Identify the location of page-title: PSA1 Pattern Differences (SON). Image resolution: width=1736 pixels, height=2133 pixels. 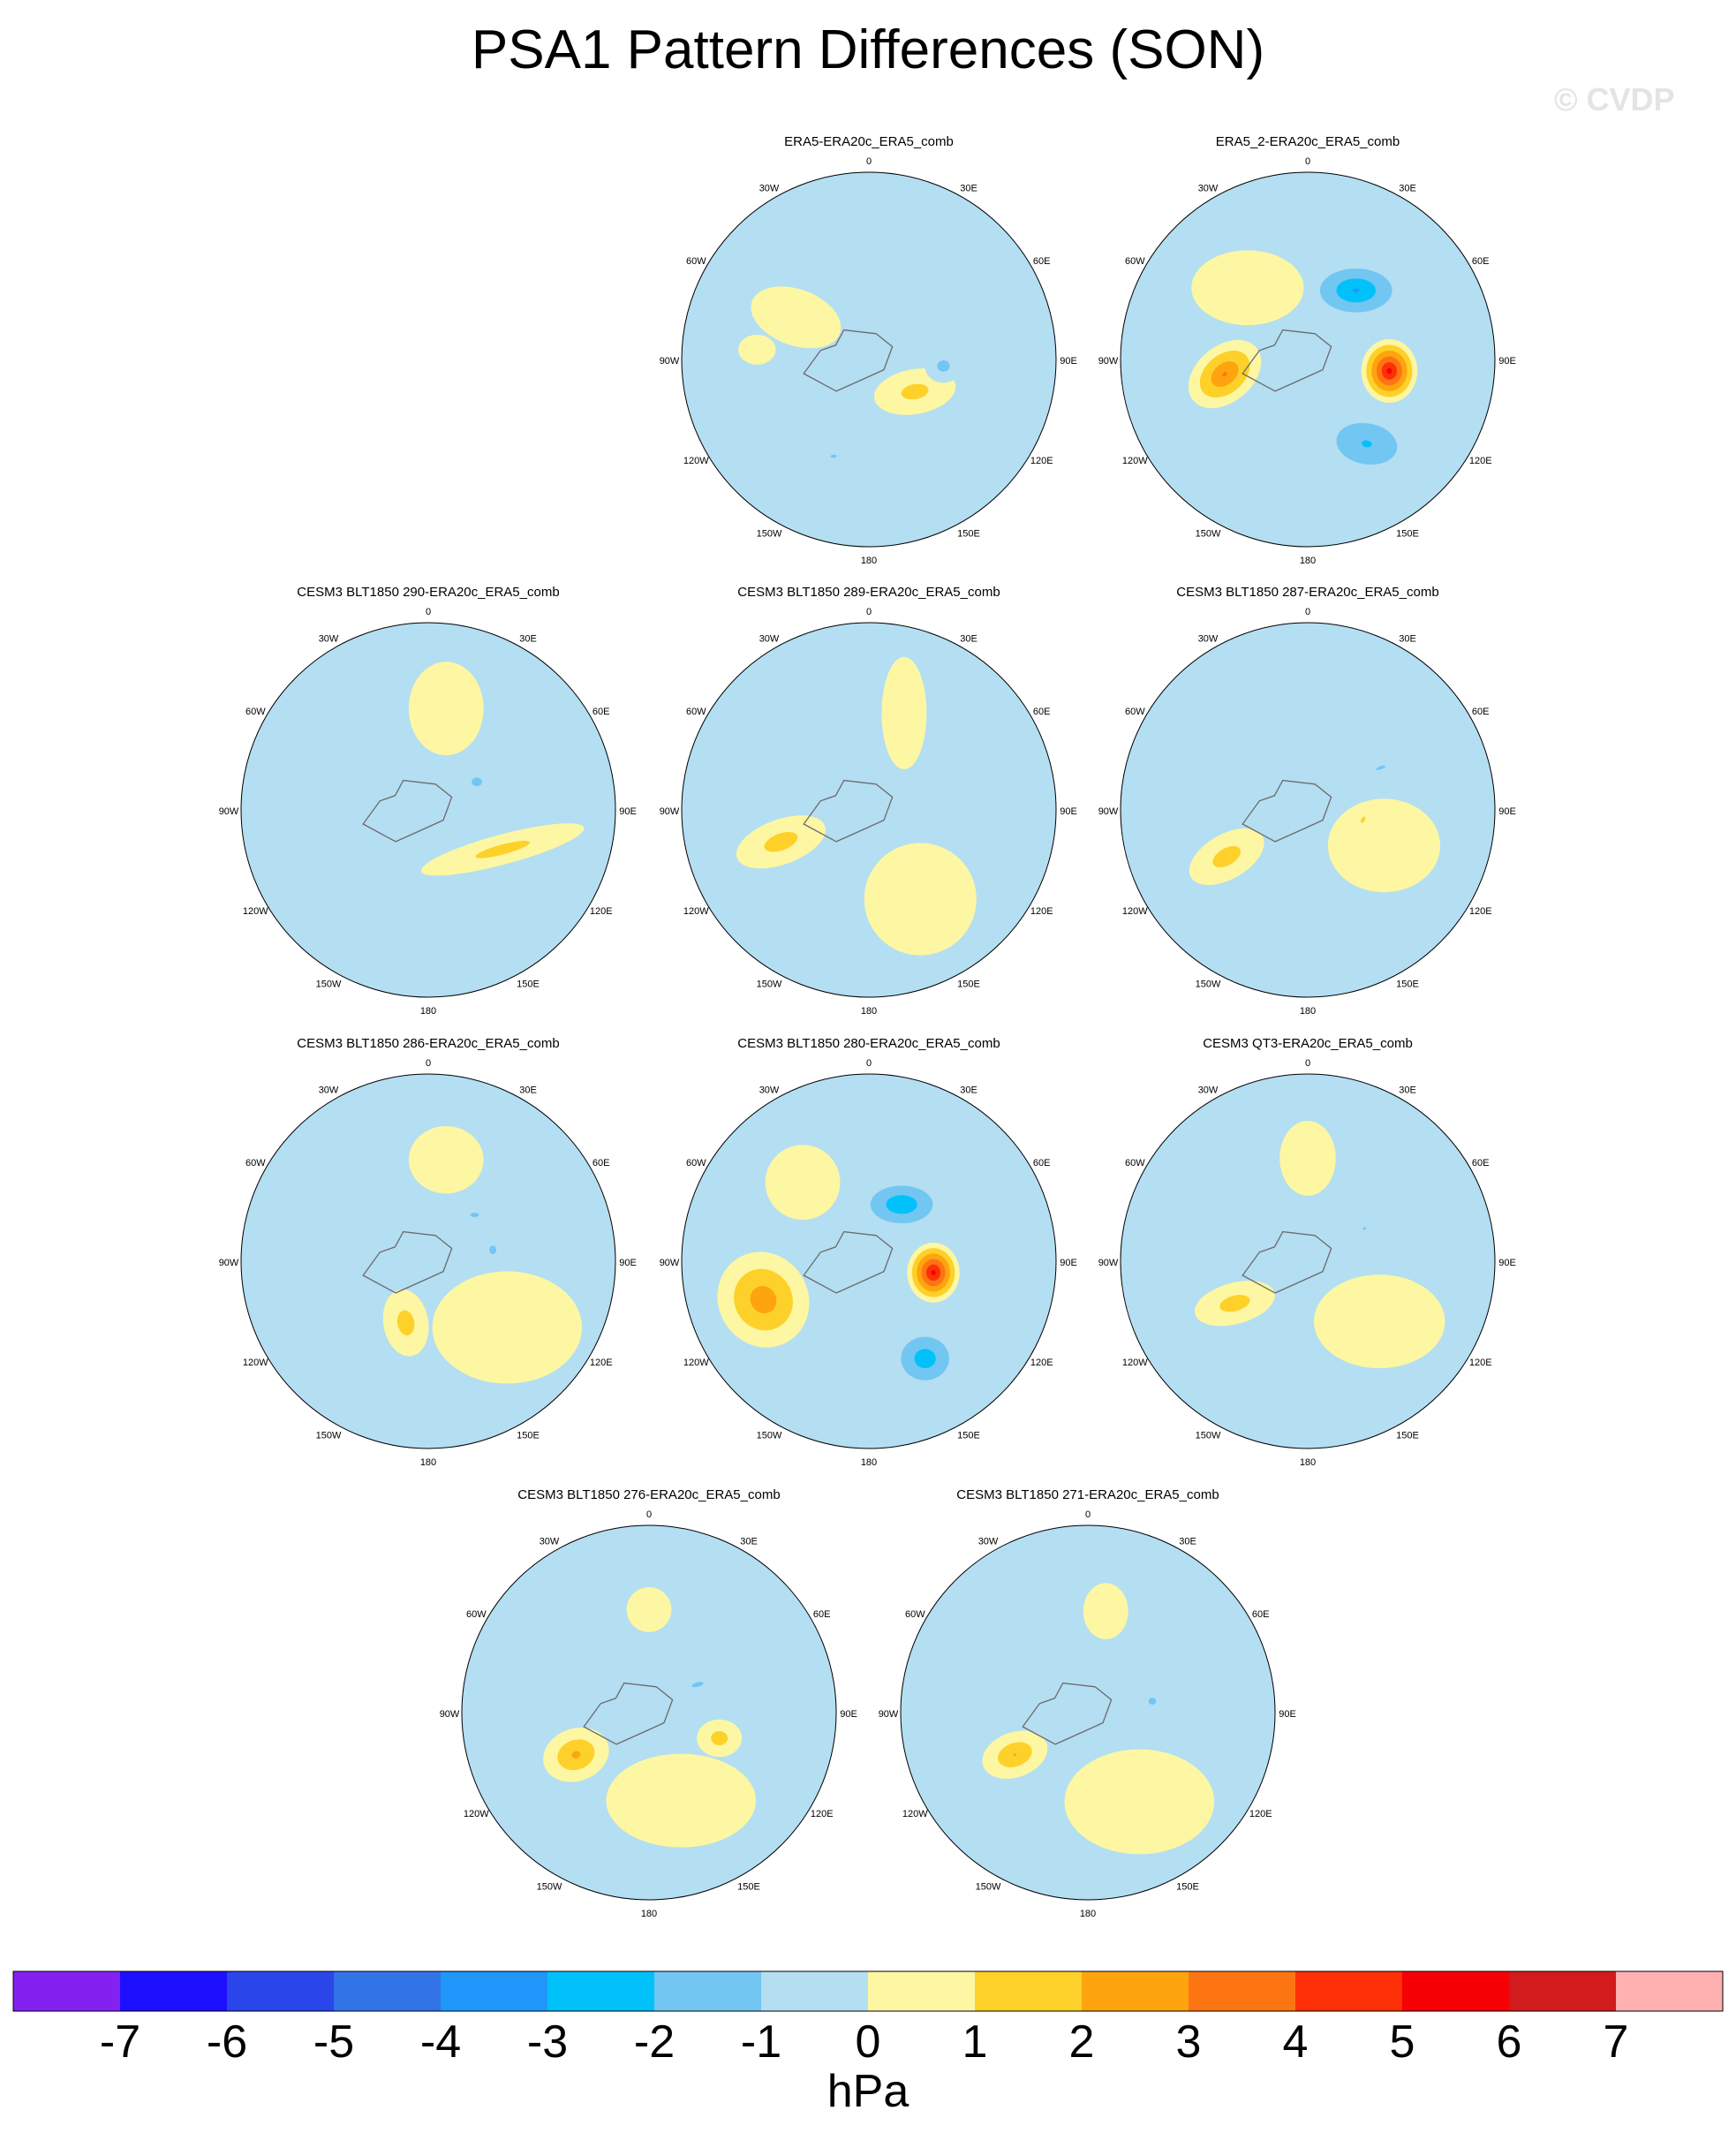
(868, 49).